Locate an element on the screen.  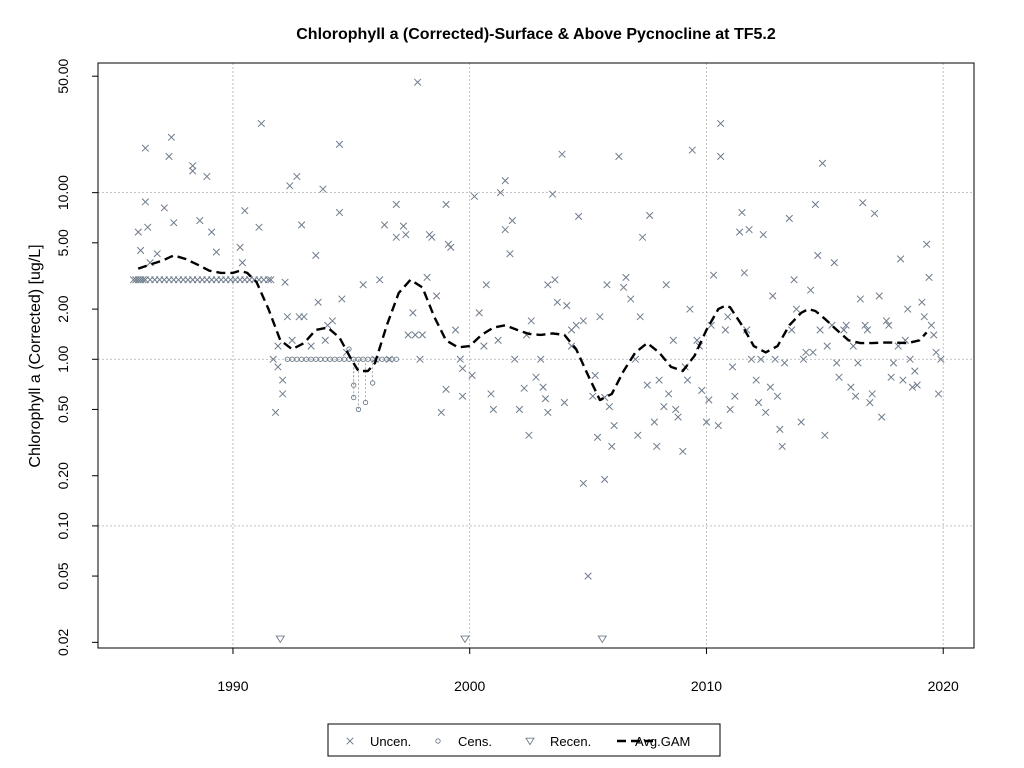
y-tick-label: 2.00 is located at coordinates (63, 308).